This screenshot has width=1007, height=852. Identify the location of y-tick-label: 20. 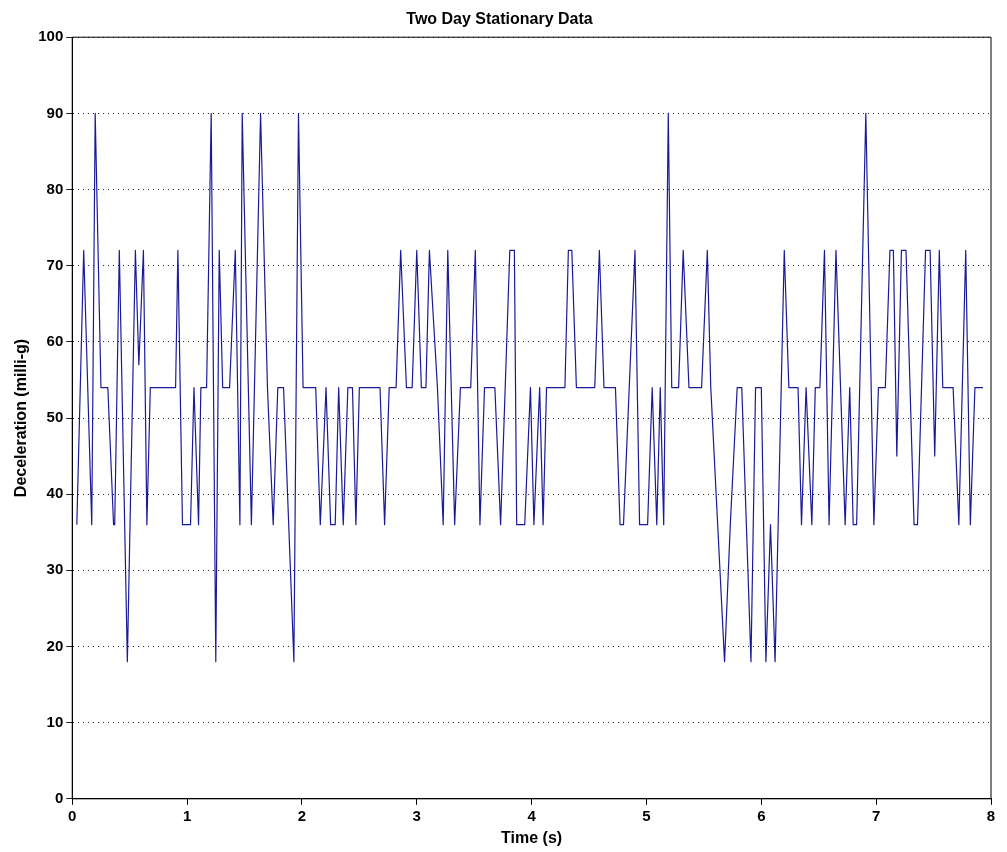
(55, 645).